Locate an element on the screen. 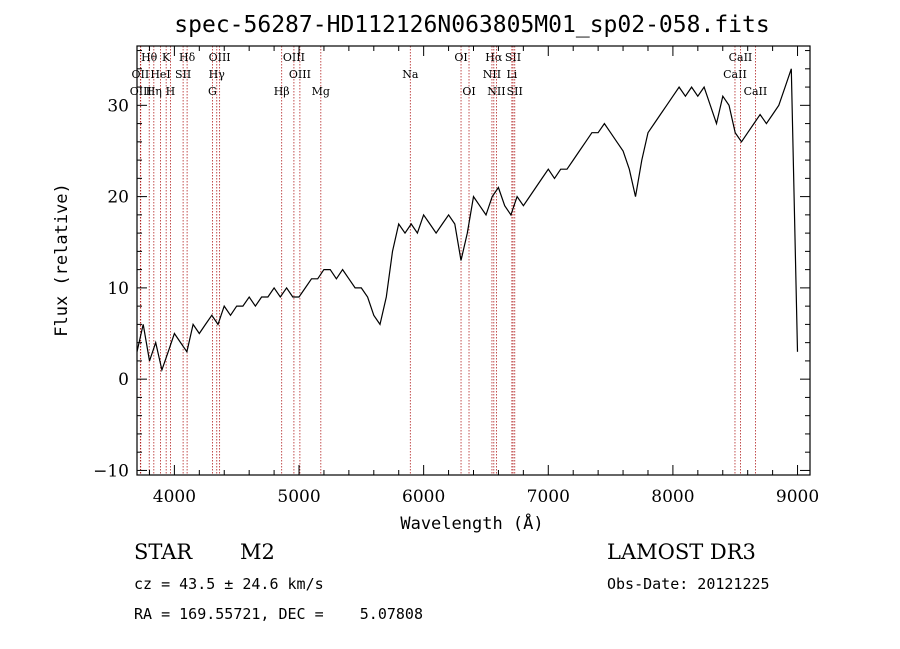 The width and height of the screenshot is (900, 649). x-tick-label: 8000 is located at coordinates (672, 497).